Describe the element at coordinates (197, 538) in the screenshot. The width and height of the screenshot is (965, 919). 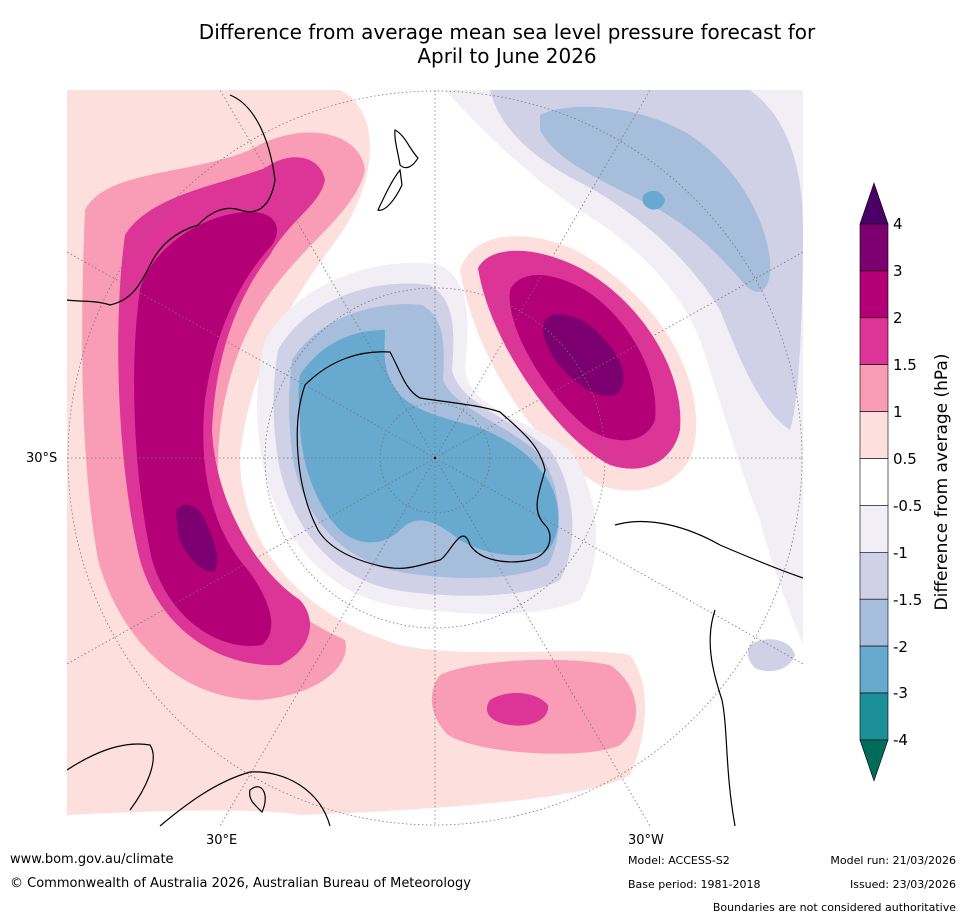
I see `anomaly-positive-3-core-west` at that location.